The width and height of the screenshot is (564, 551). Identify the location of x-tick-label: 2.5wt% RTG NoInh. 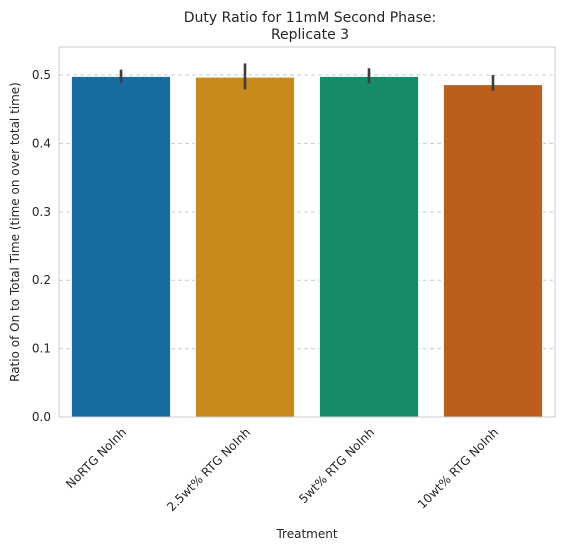
(208, 469).